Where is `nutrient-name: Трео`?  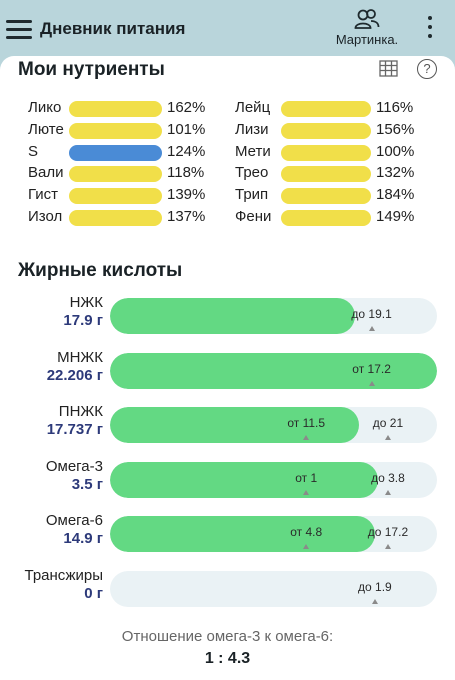
nutrient-name: Трео is located at coordinates (252, 173).